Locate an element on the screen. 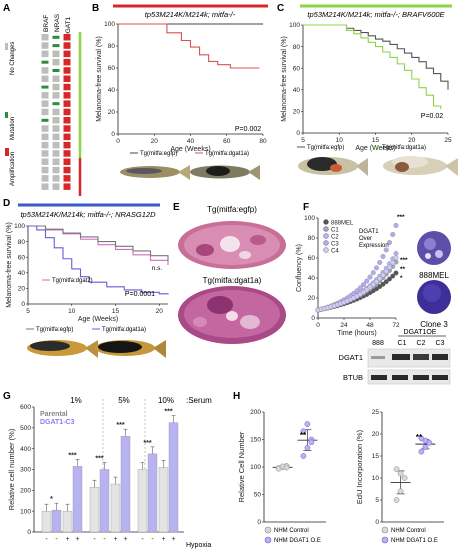 Image resolution: width=461 pixels, height=550 pixels. f-star-c2: *** is located at coordinates (404, 260).